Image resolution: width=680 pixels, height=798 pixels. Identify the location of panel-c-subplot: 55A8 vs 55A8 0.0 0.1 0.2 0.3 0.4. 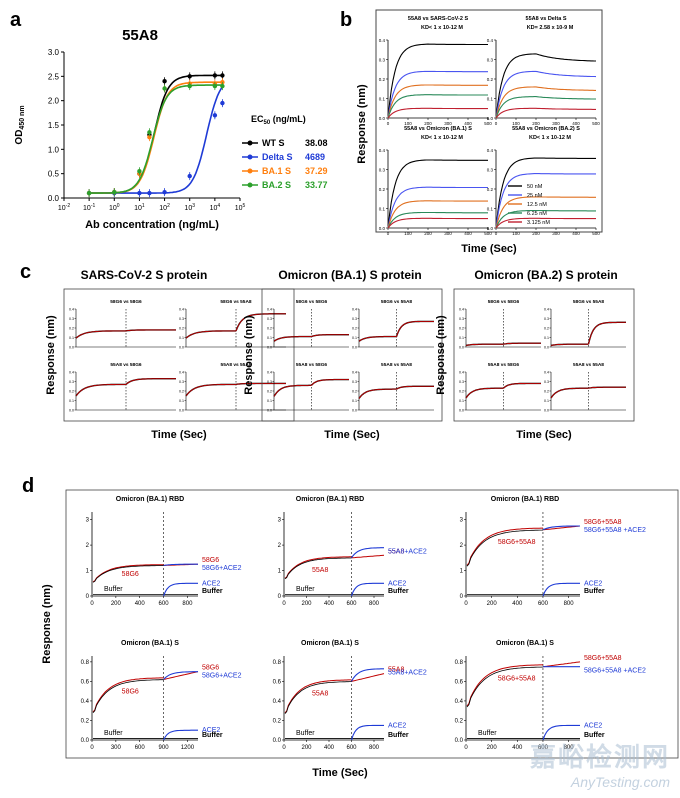
(232, 387).